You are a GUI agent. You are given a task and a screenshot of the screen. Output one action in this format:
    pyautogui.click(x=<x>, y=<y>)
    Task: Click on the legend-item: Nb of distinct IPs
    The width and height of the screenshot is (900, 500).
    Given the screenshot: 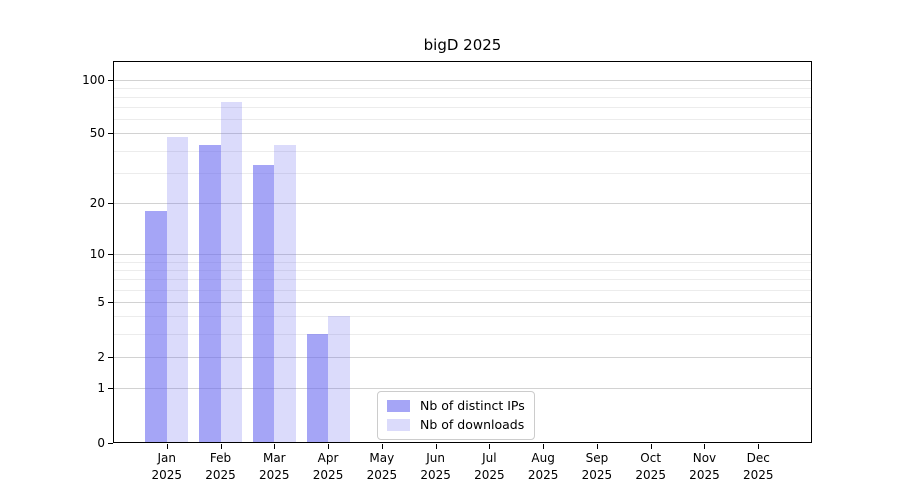 What is the action you would take?
    pyautogui.click(x=456, y=406)
    